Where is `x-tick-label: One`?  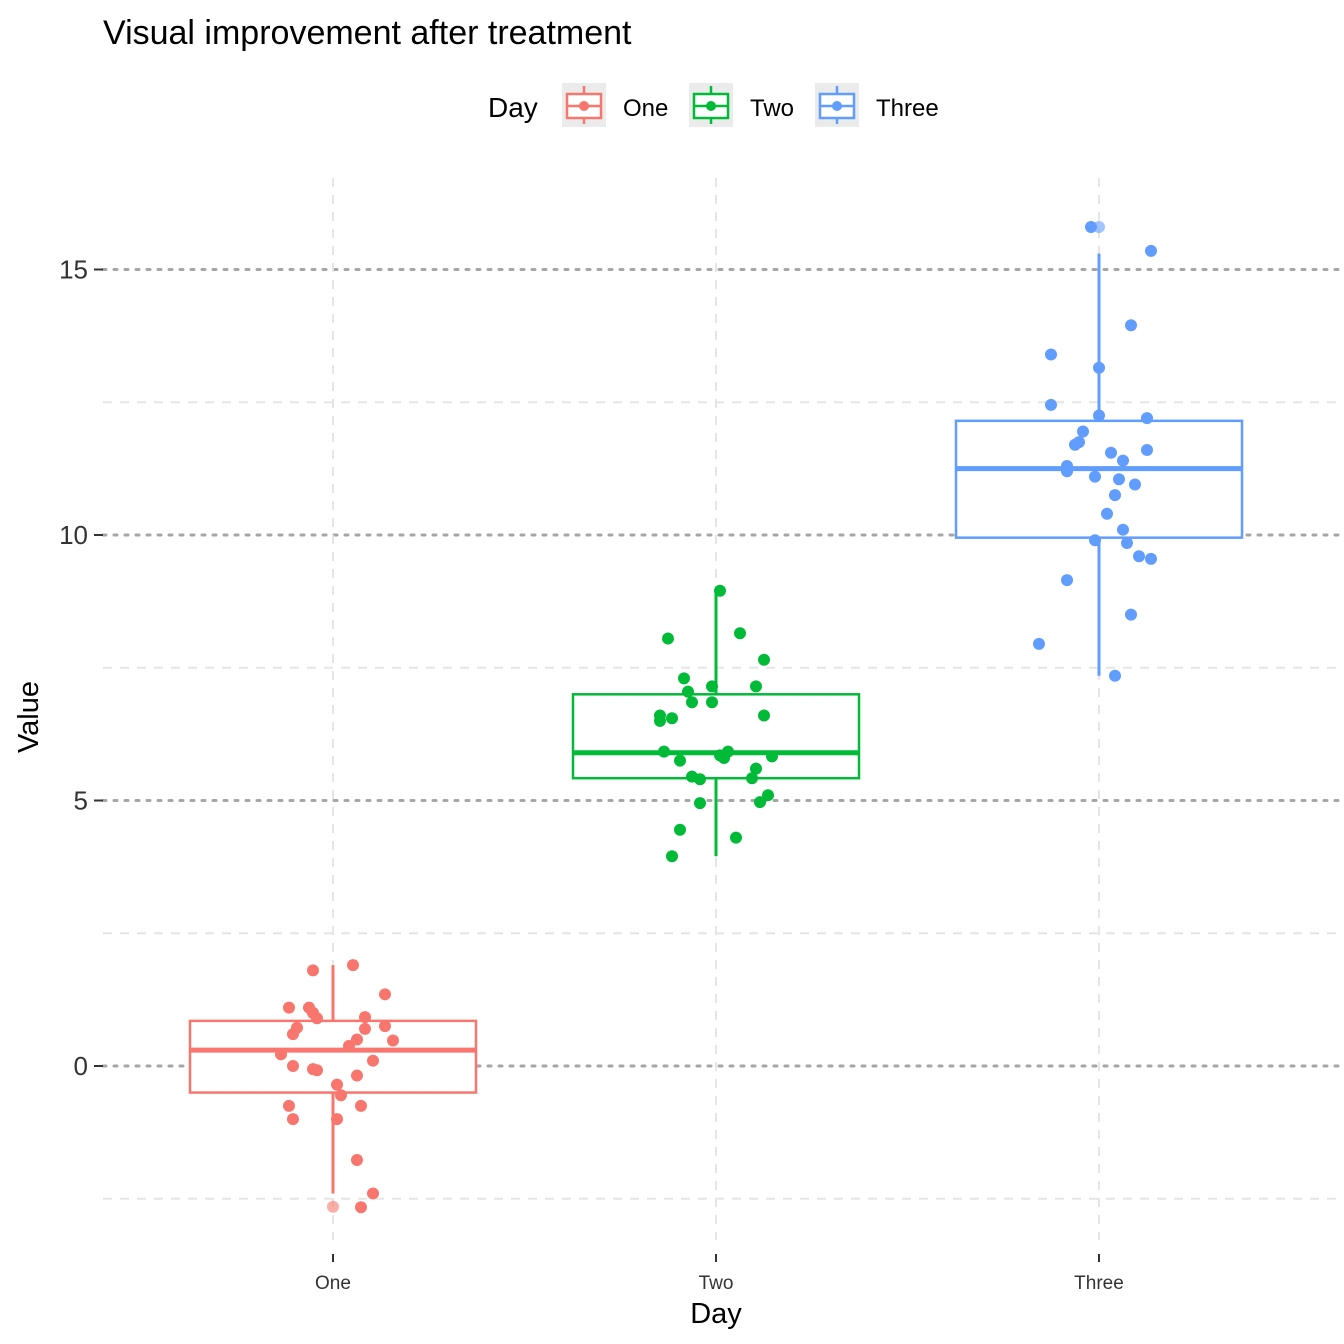
x-tick-label: One is located at coordinates (333, 1283).